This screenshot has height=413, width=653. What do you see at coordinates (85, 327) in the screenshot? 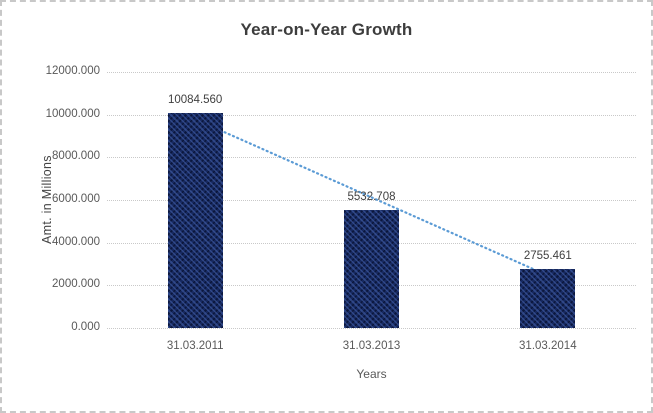
I see `y-tick-label: 0.000` at bounding box center [85, 327].